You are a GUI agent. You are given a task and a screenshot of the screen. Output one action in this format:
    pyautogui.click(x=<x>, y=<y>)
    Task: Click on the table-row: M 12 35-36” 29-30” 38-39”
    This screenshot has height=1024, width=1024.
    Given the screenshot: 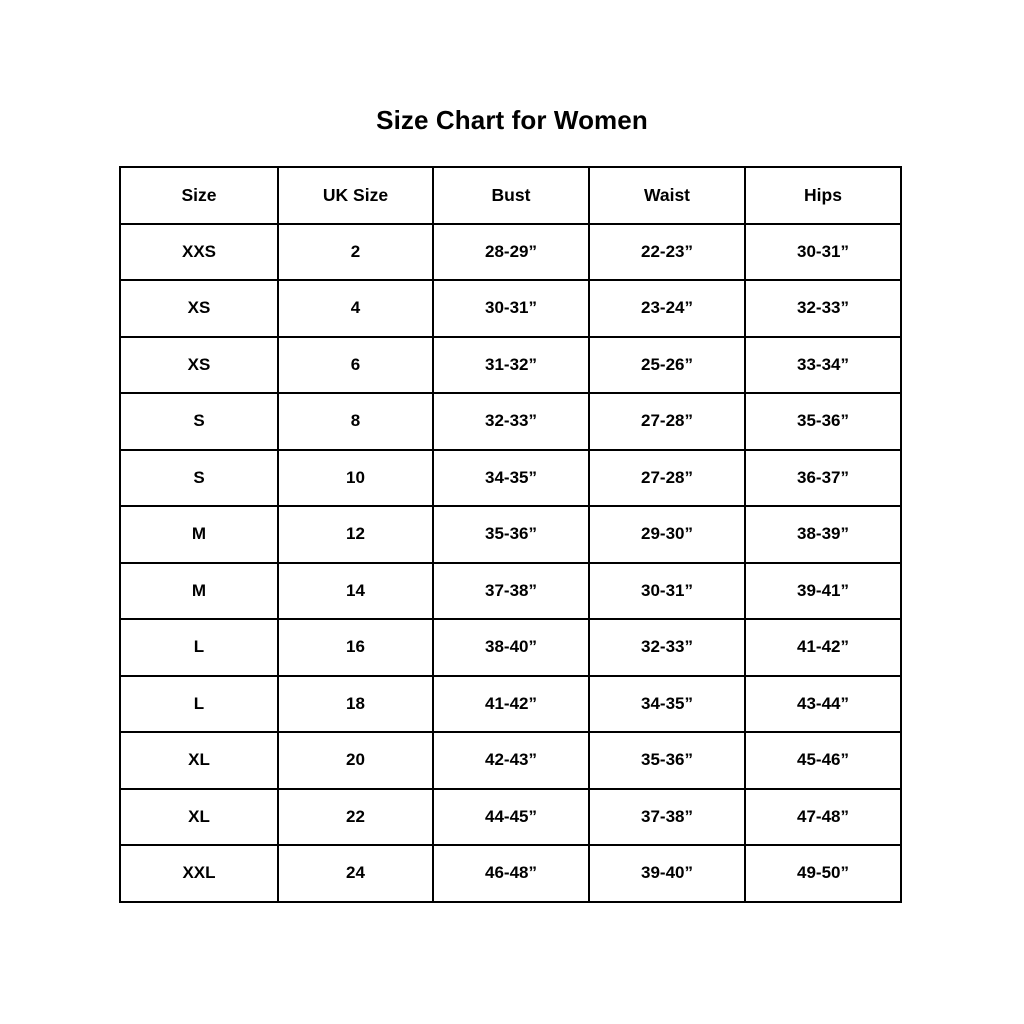 What is the action you would take?
    pyautogui.click(x=510, y=534)
    